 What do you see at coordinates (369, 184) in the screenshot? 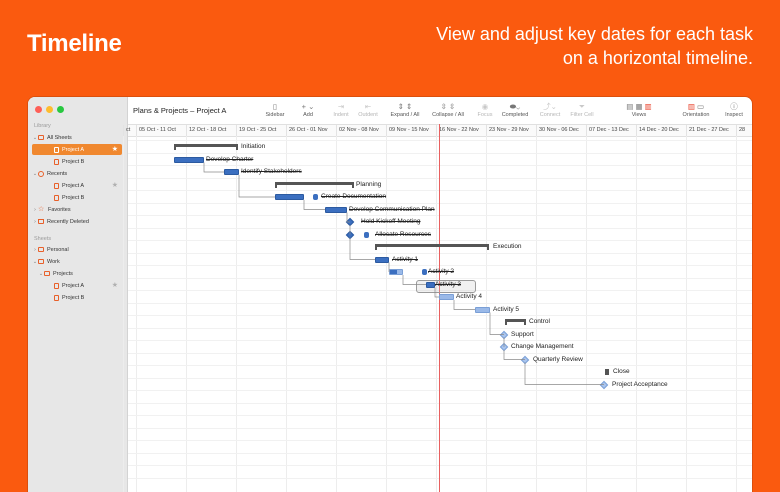
I see `task-label: Planning` at bounding box center [369, 184].